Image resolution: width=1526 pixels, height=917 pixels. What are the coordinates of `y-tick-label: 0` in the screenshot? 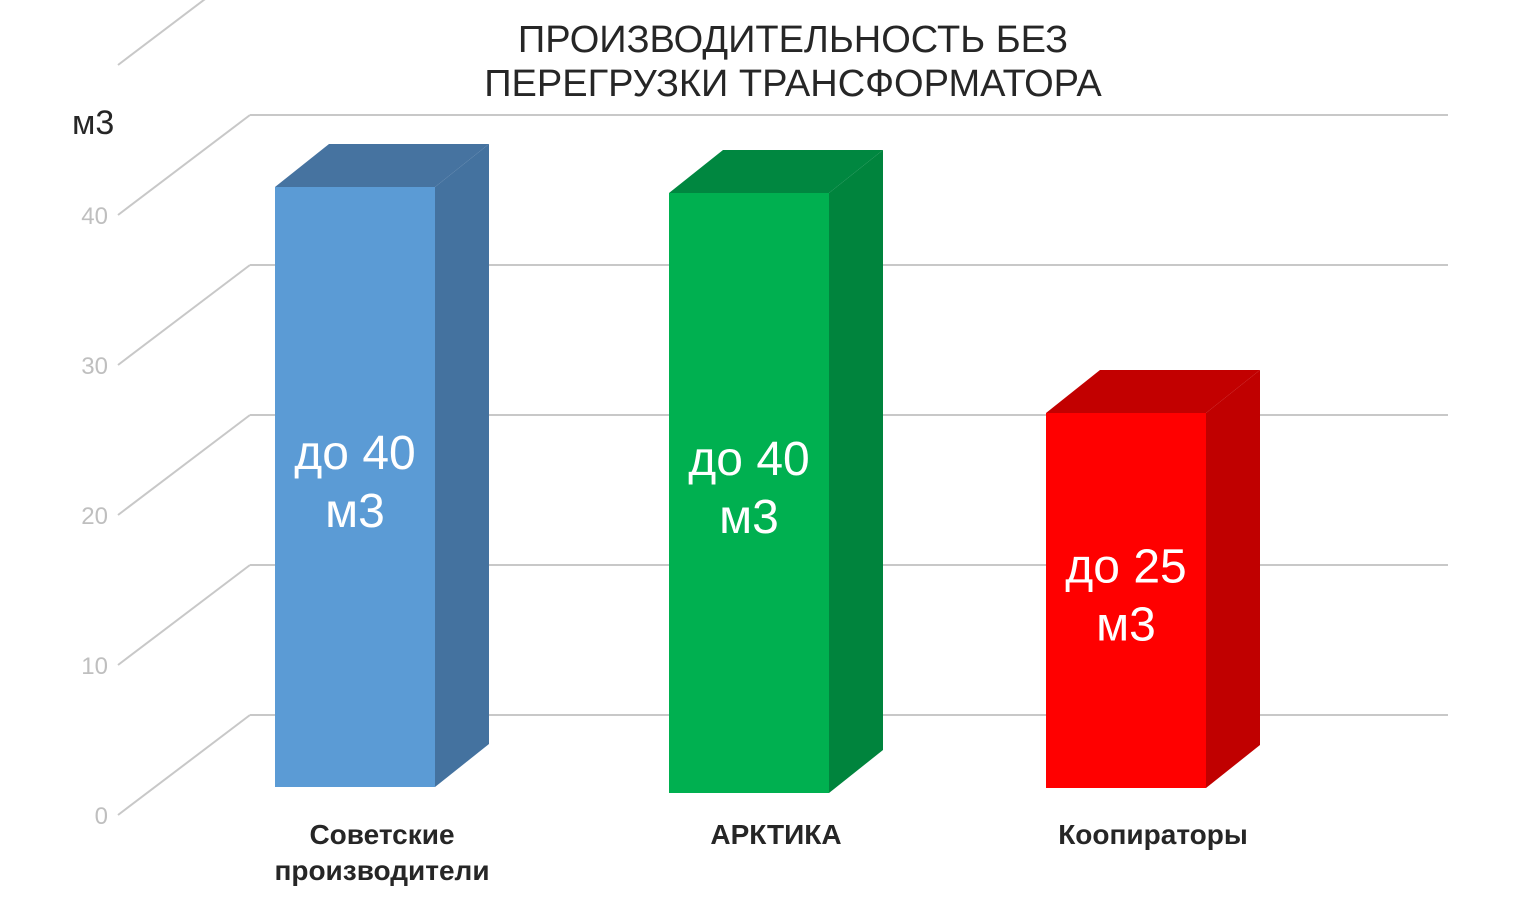 It's located at (101, 816).